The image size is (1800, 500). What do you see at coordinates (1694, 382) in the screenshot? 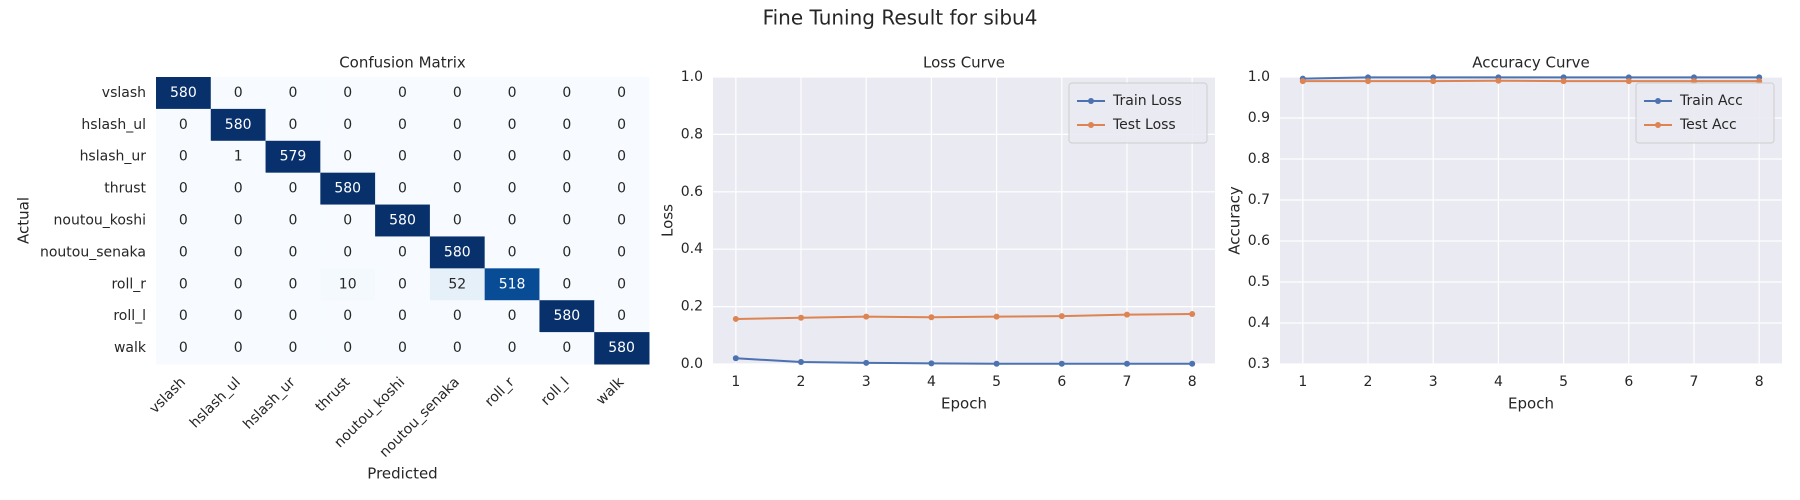
I see `x-tick-label: 7` at bounding box center [1694, 382].